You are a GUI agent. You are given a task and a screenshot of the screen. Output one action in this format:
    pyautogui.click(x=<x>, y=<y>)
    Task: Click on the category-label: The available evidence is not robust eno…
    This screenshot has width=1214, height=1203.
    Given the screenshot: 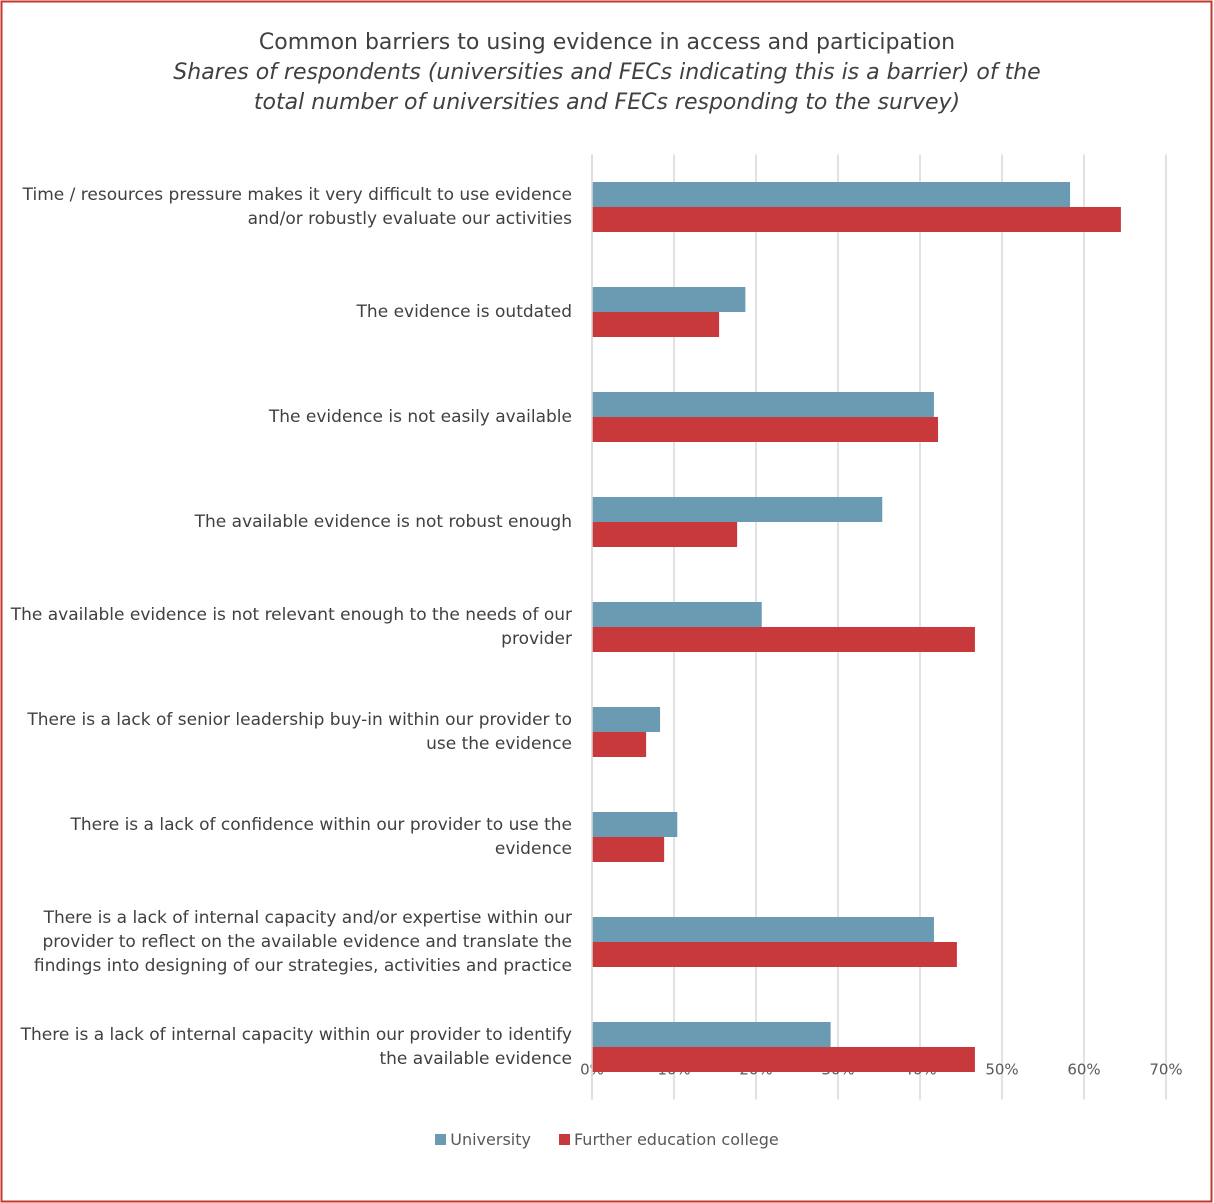 What is the action you would take?
    pyautogui.click(x=383, y=522)
    